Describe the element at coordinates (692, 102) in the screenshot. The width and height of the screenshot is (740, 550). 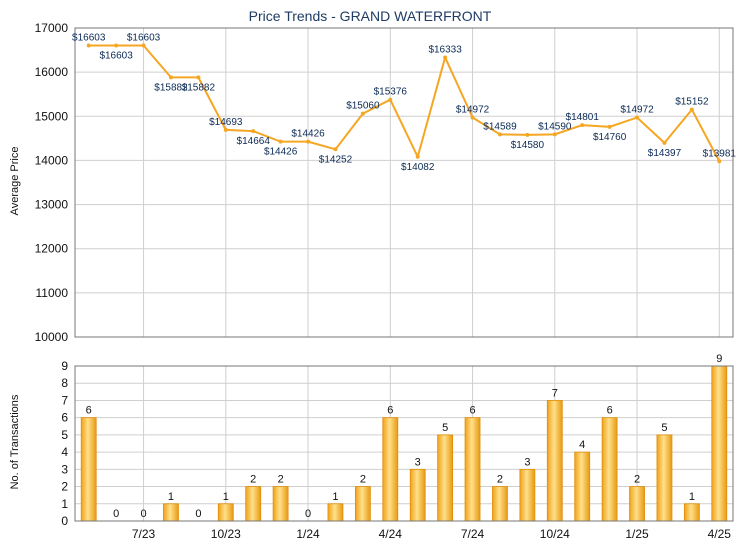
I see `price-data-label: $15152` at that location.